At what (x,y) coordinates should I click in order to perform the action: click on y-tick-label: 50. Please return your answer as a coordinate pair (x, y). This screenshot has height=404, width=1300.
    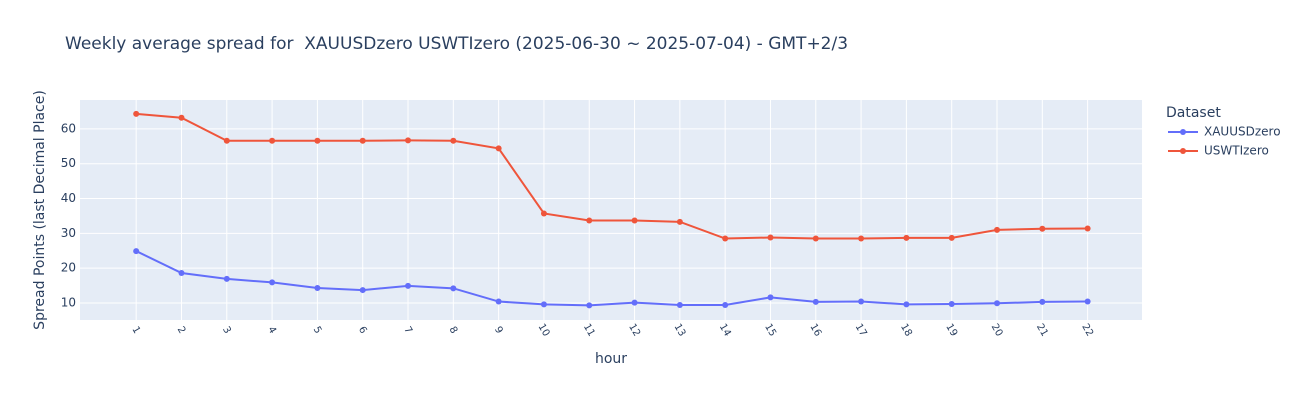
    Looking at the image, I should click on (68, 163).